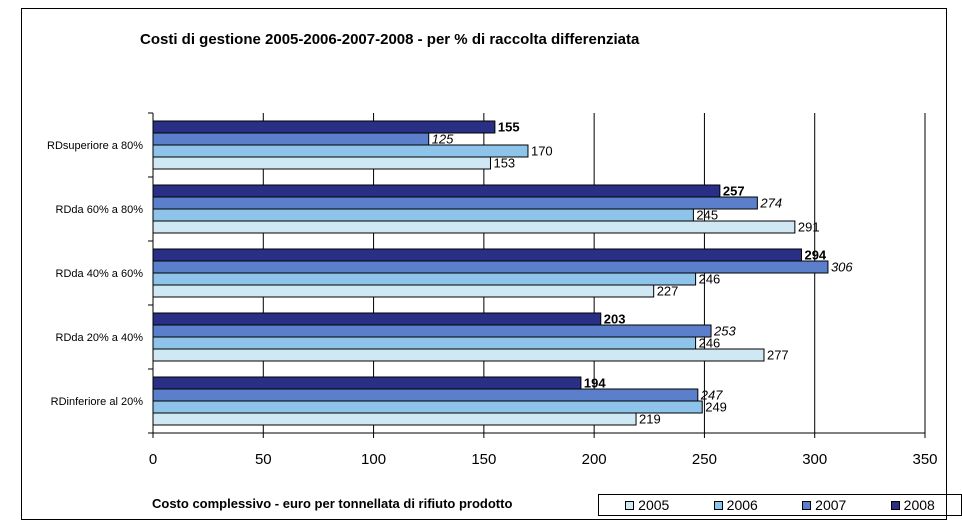 The width and height of the screenshot is (962, 531). I want to click on legend: 2005 2006 2007 2008, so click(780, 505).